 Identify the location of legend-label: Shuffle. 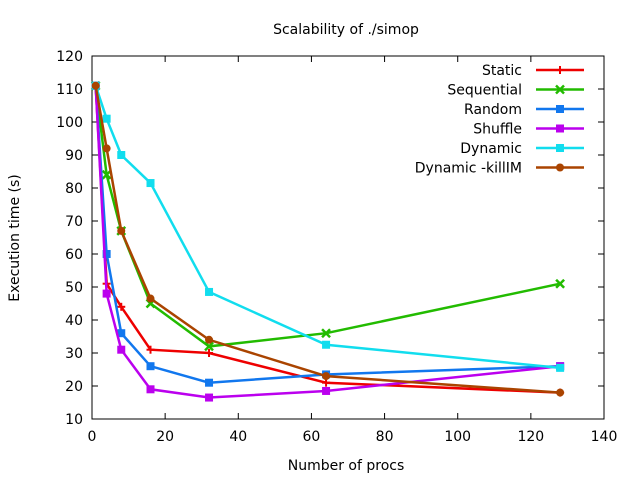
(497, 130).